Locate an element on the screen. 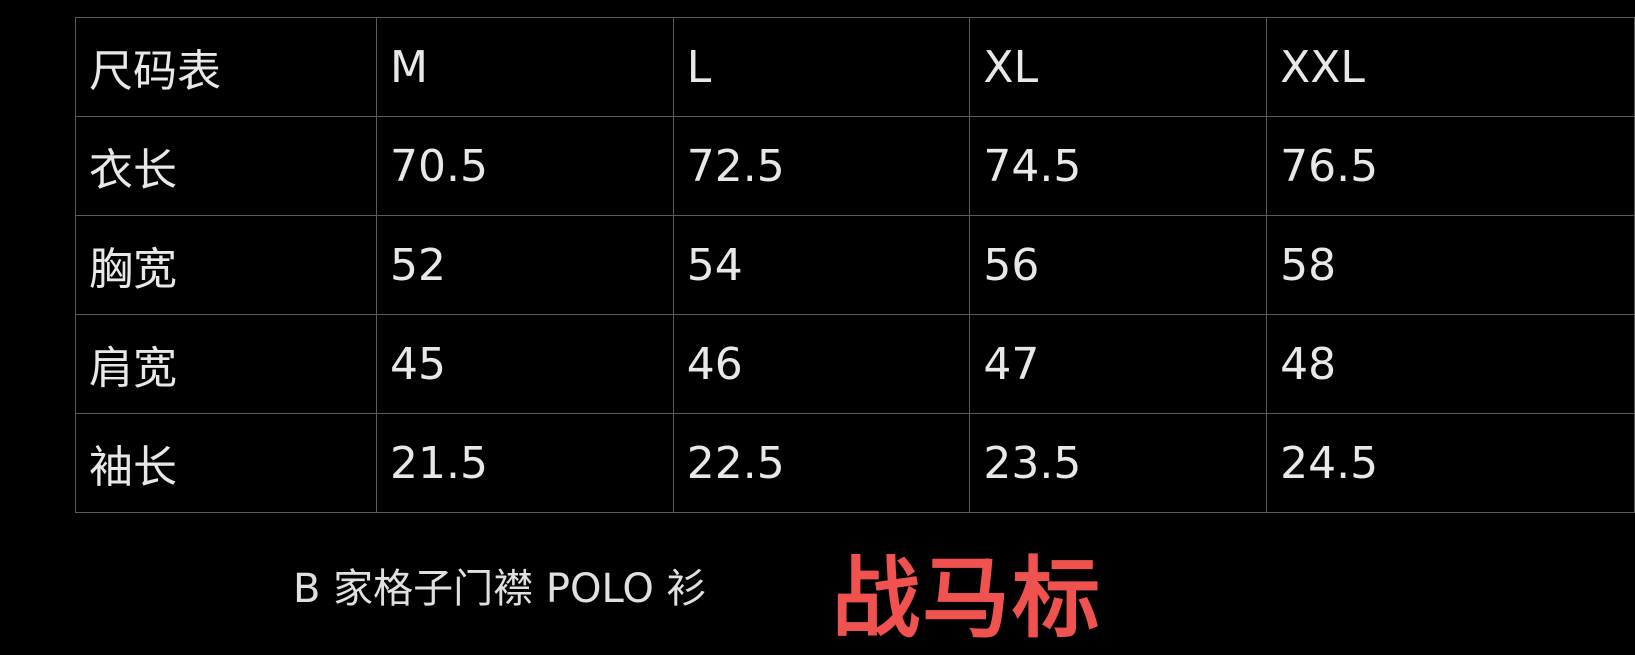  size-header-cell: M is located at coordinates (525, 67).